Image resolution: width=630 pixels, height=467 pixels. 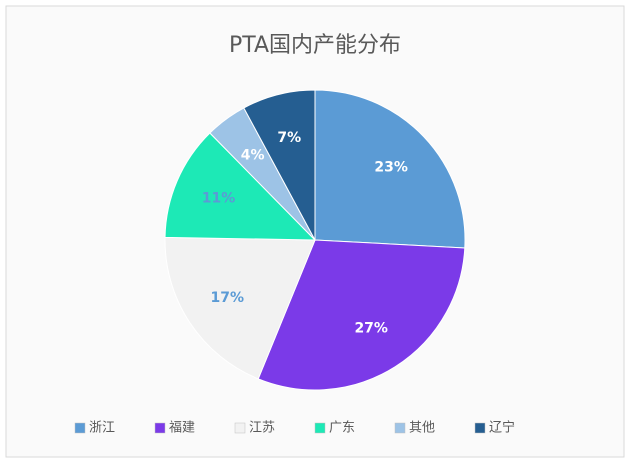 What do you see at coordinates (228, 298) in the screenshot?
I see `data-label: 17%` at bounding box center [228, 298].